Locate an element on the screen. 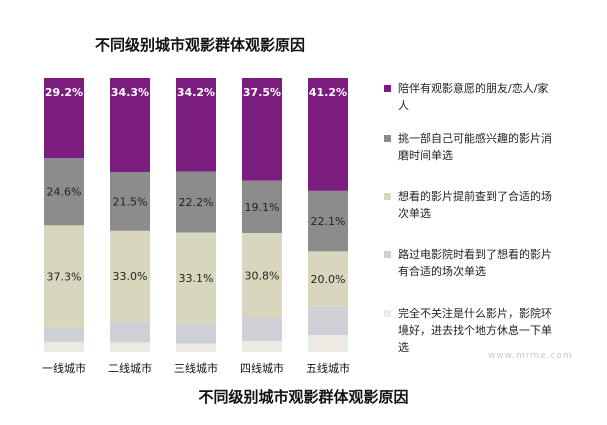 Image resolution: width=607 pixels, height=425 pixels. data-label-3-3: 33.1% is located at coordinates (196, 278).